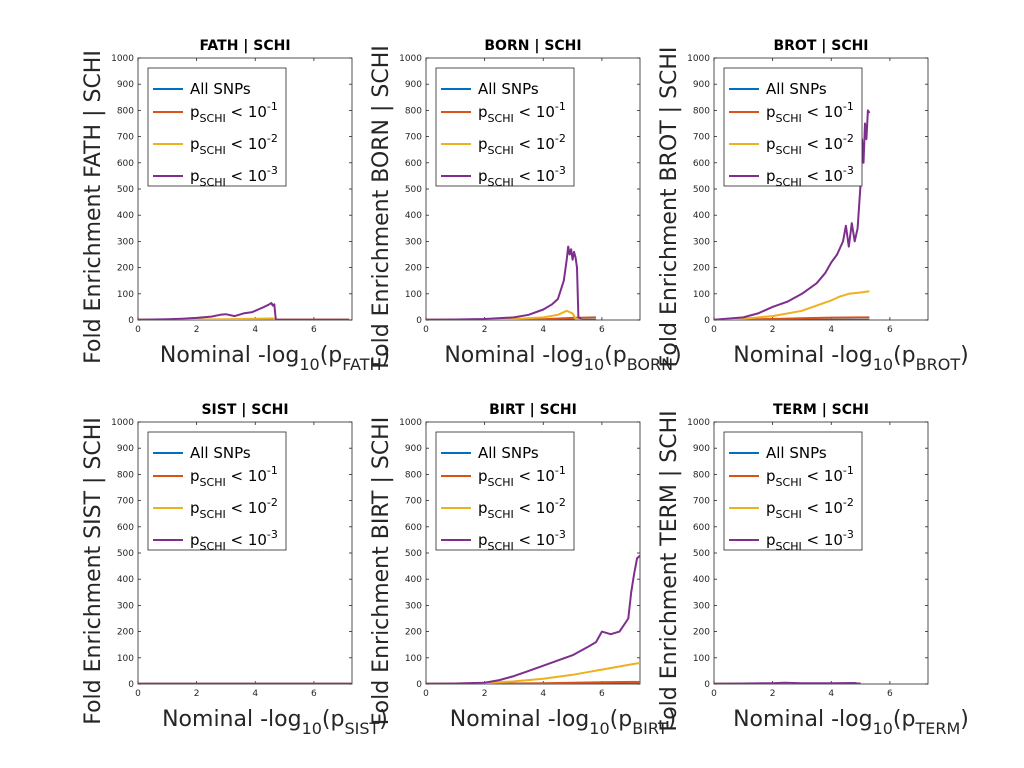 The height and width of the screenshot is (768, 1024). Describe the element at coordinates (413, 528) in the screenshot. I see `y-tick-label: 600` at that location.